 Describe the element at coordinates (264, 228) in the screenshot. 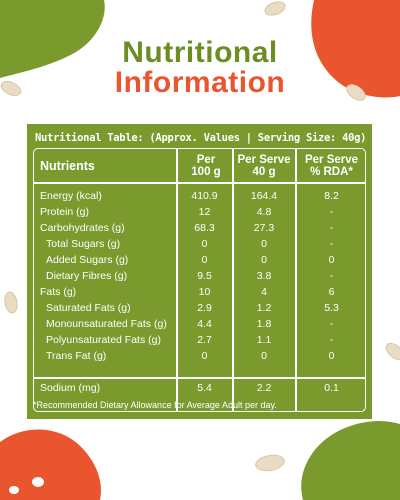

I see `value-per-serve: 27.3` at that location.